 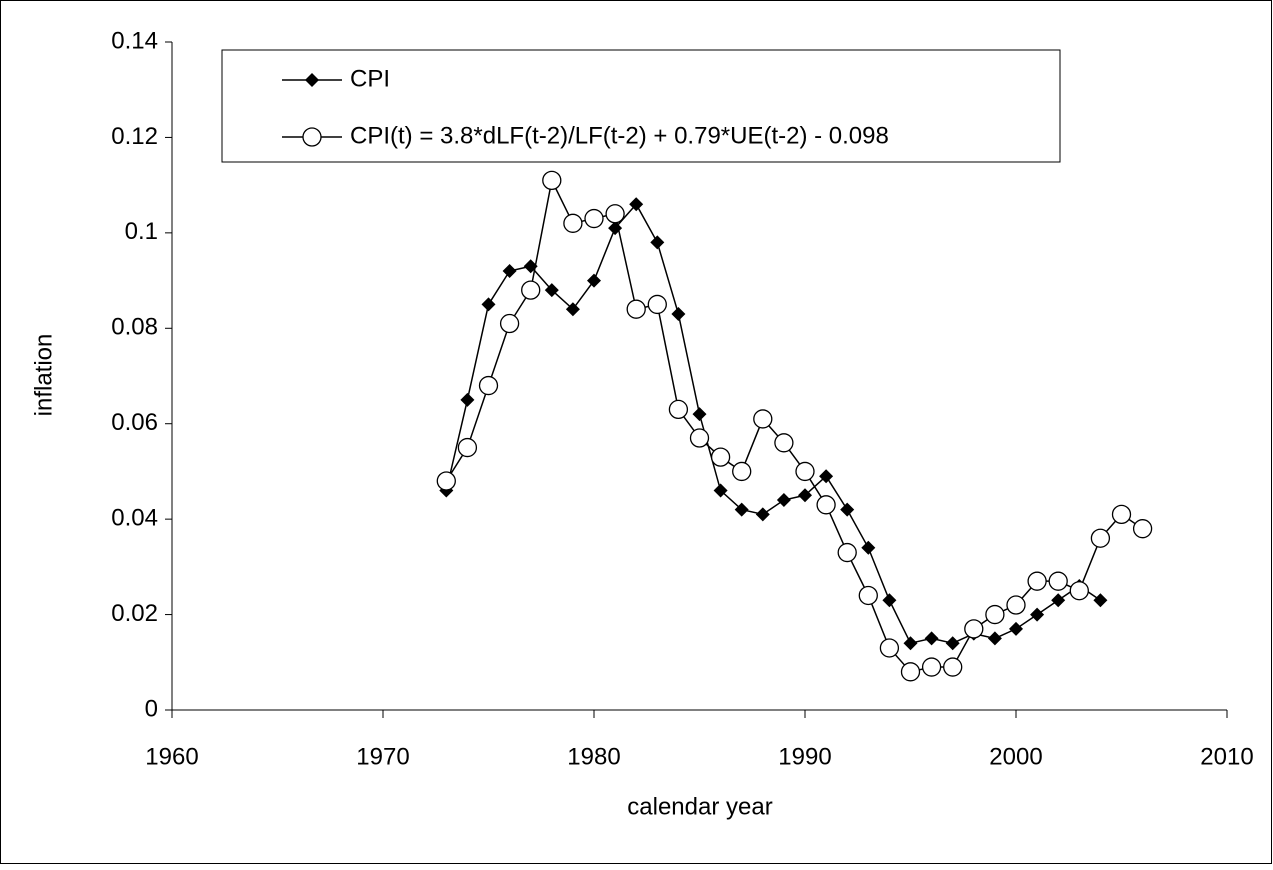 I want to click on x-tick-label: 1970, so click(x=382, y=756).